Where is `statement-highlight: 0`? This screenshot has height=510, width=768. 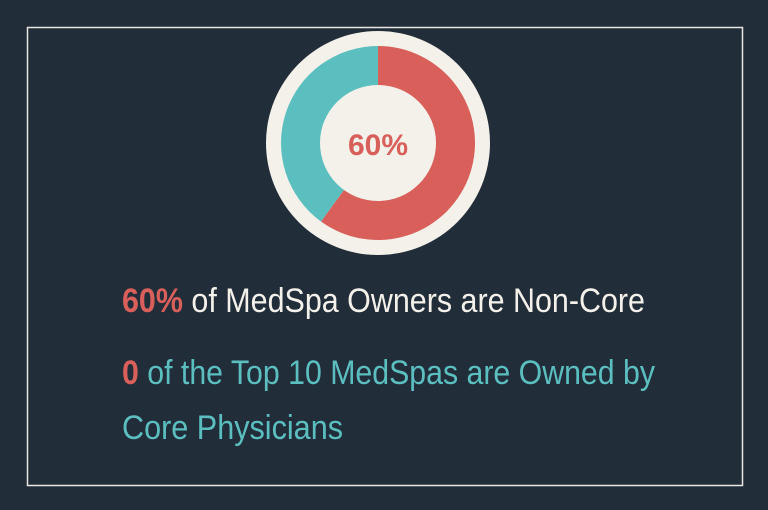 statement-highlight: 0 is located at coordinates (130, 373).